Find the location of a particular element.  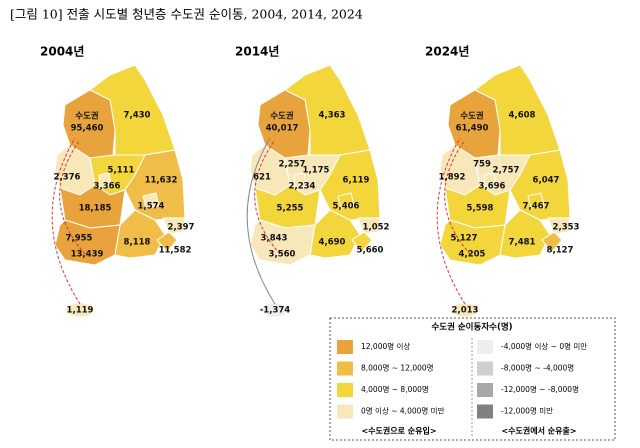

region-value: 7,481 is located at coordinates (522, 243).